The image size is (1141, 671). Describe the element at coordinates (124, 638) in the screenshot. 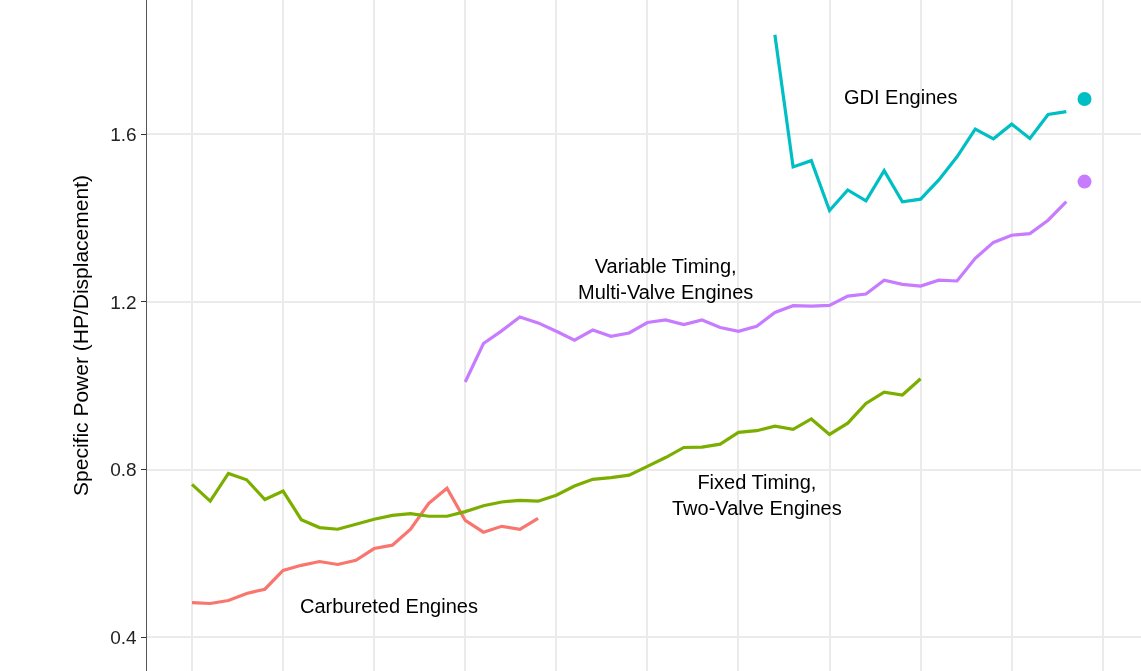

I see `y-tick-label: 0.4` at that location.